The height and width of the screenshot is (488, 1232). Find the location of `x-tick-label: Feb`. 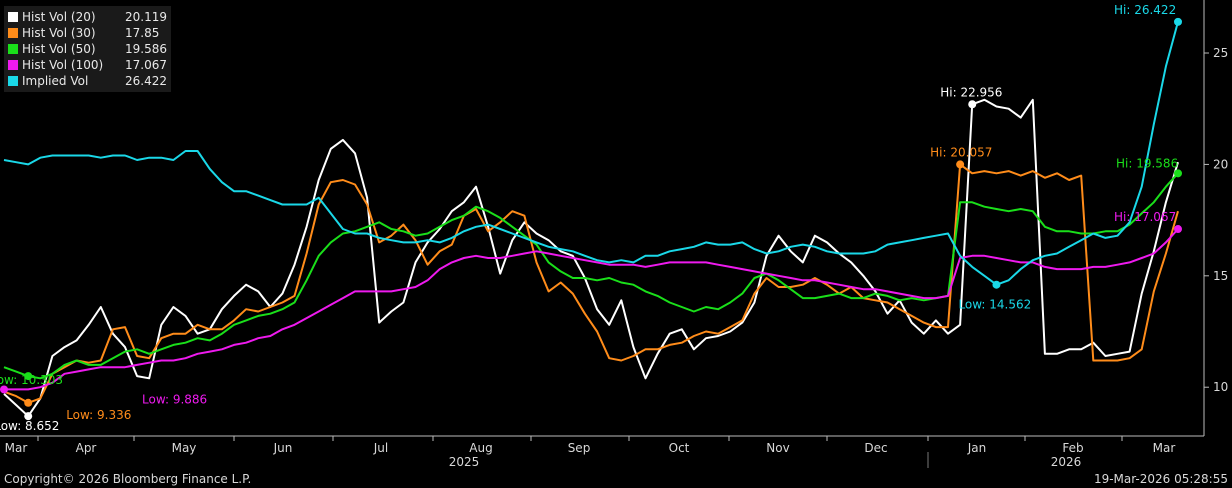

x-tick-label: Feb is located at coordinates (1072, 448).